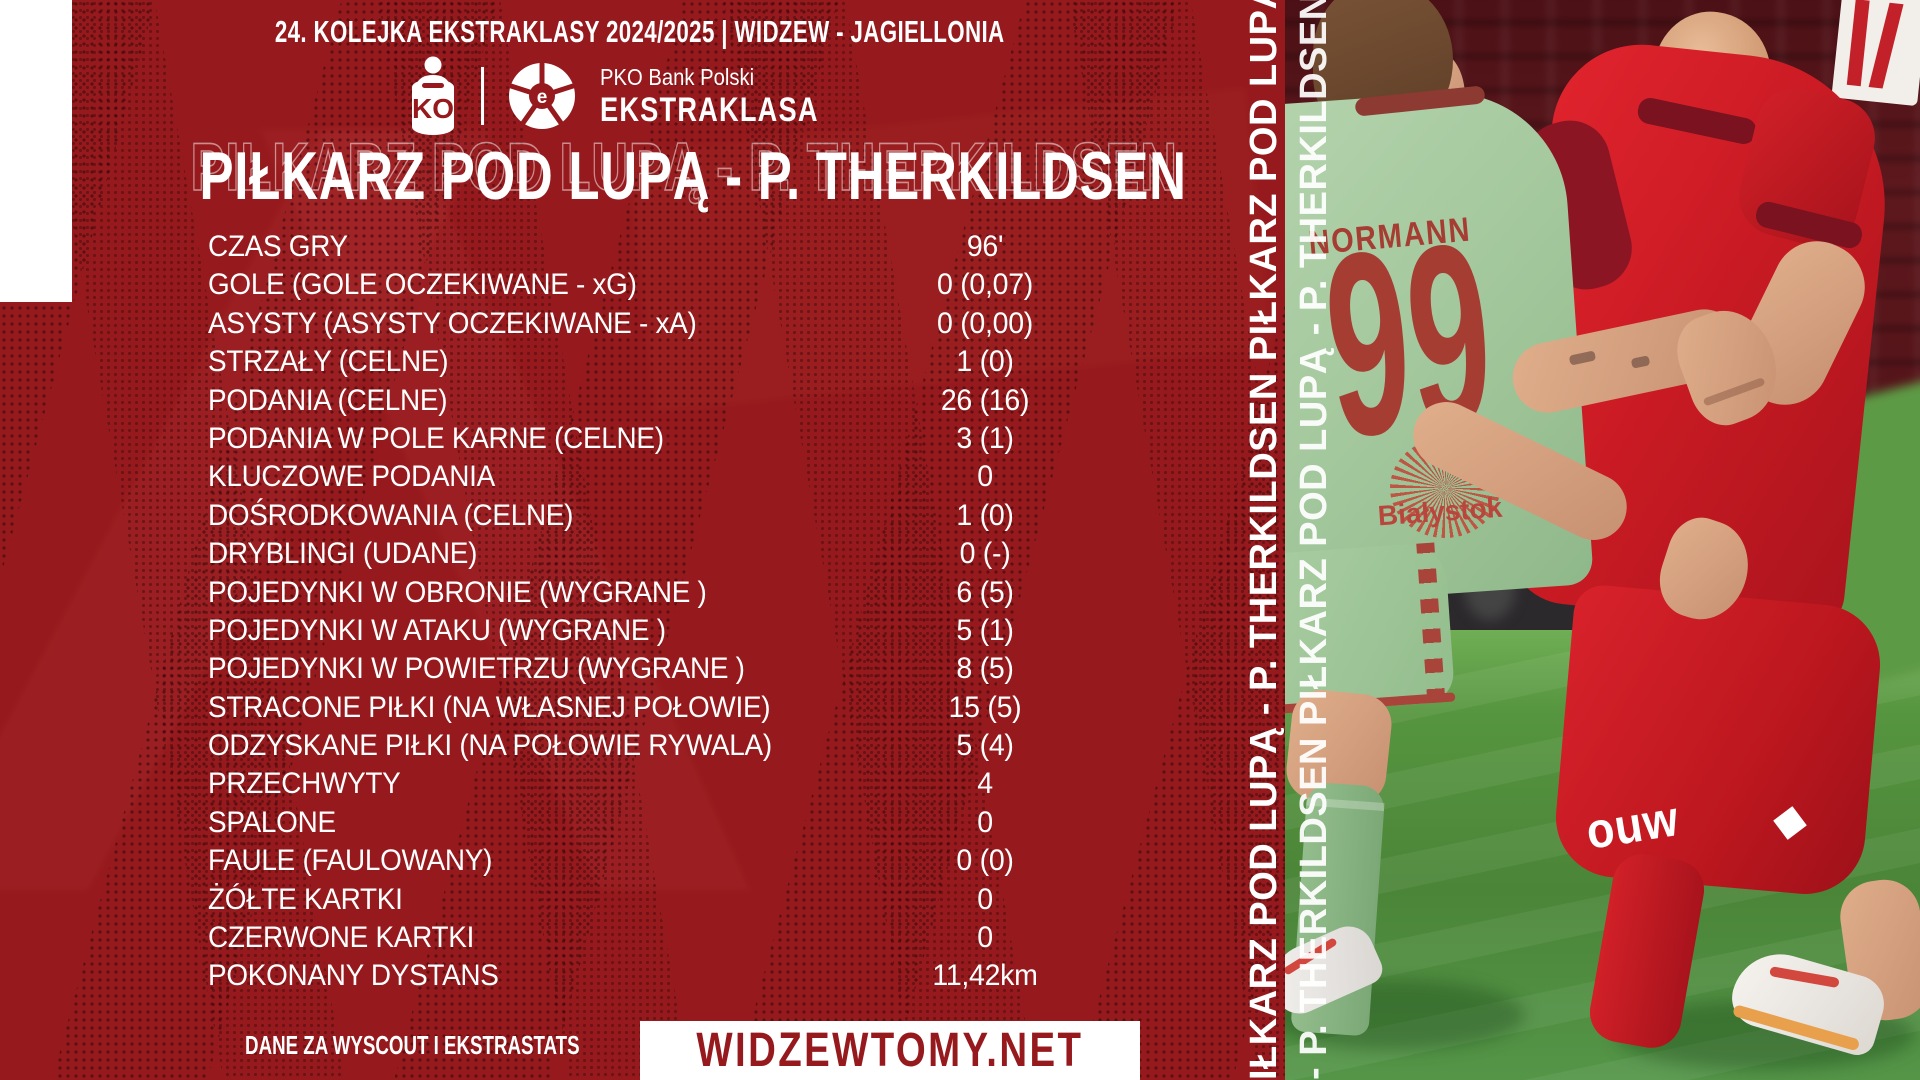 This screenshot has width=1920, height=1080. What do you see at coordinates (688, 900) in the screenshot?
I see `stat-row: ŻÓŁTE KARTKI 0` at bounding box center [688, 900].